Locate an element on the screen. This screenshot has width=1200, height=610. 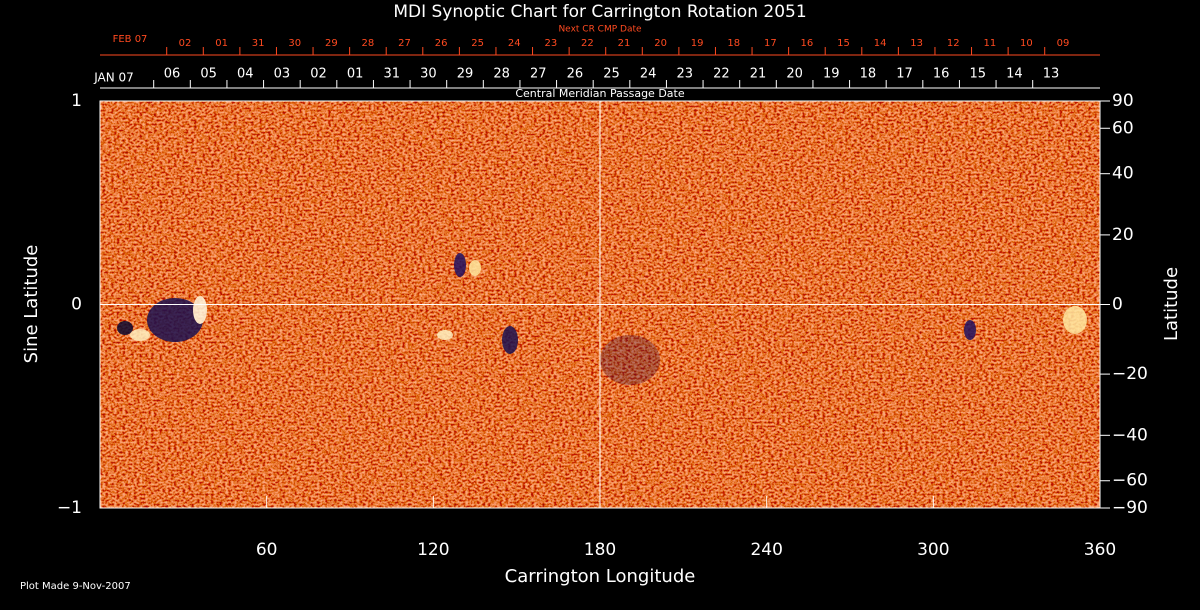
next-cr-date: 25 is located at coordinates (477, 43).